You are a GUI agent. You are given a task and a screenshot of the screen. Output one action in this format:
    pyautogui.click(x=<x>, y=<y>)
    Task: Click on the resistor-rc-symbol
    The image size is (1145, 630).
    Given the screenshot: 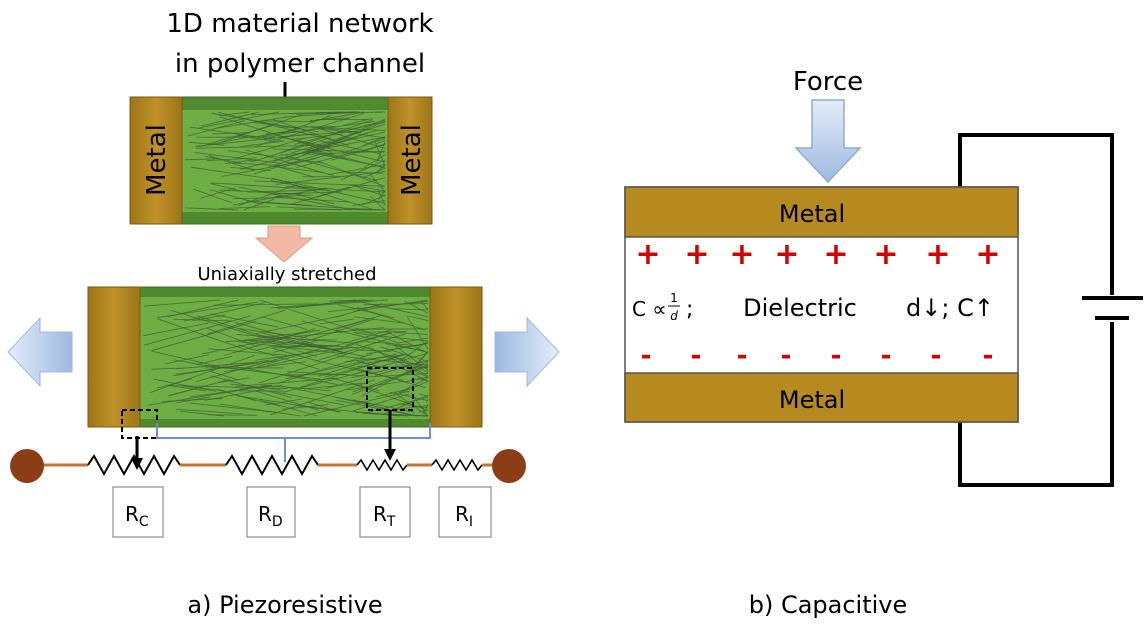 What is the action you would take?
    pyautogui.click(x=134, y=465)
    